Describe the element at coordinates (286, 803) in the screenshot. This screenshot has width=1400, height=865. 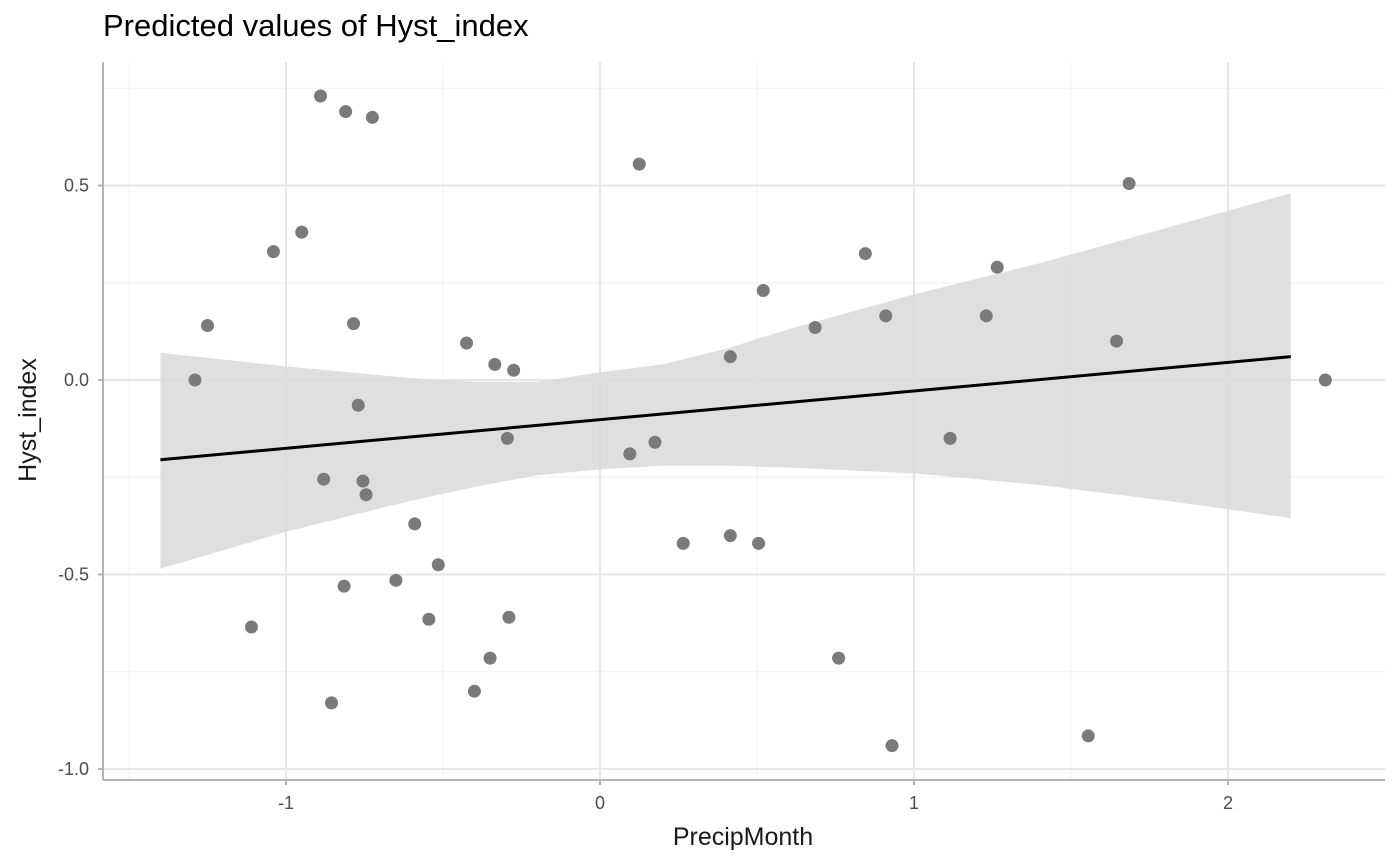
I see `x-tick-label: -1` at that location.